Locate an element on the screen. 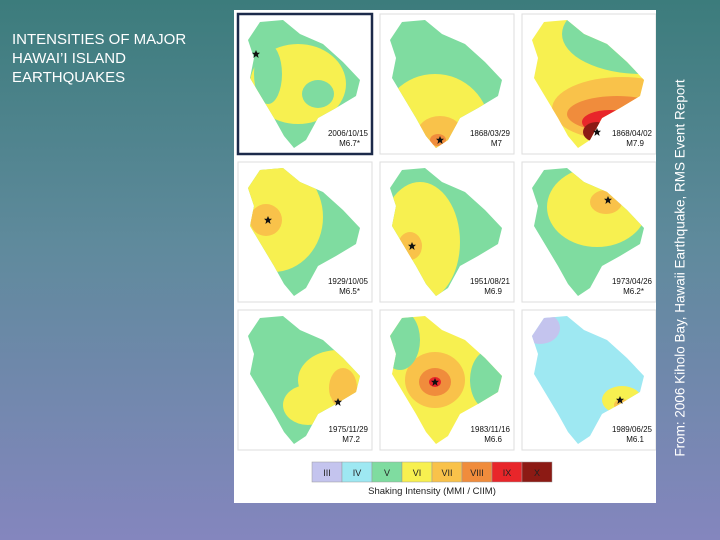 Image resolution: width=720 pixels, height=540 pixels. event-magnitude: M7 is located at coordinates (497, 143).